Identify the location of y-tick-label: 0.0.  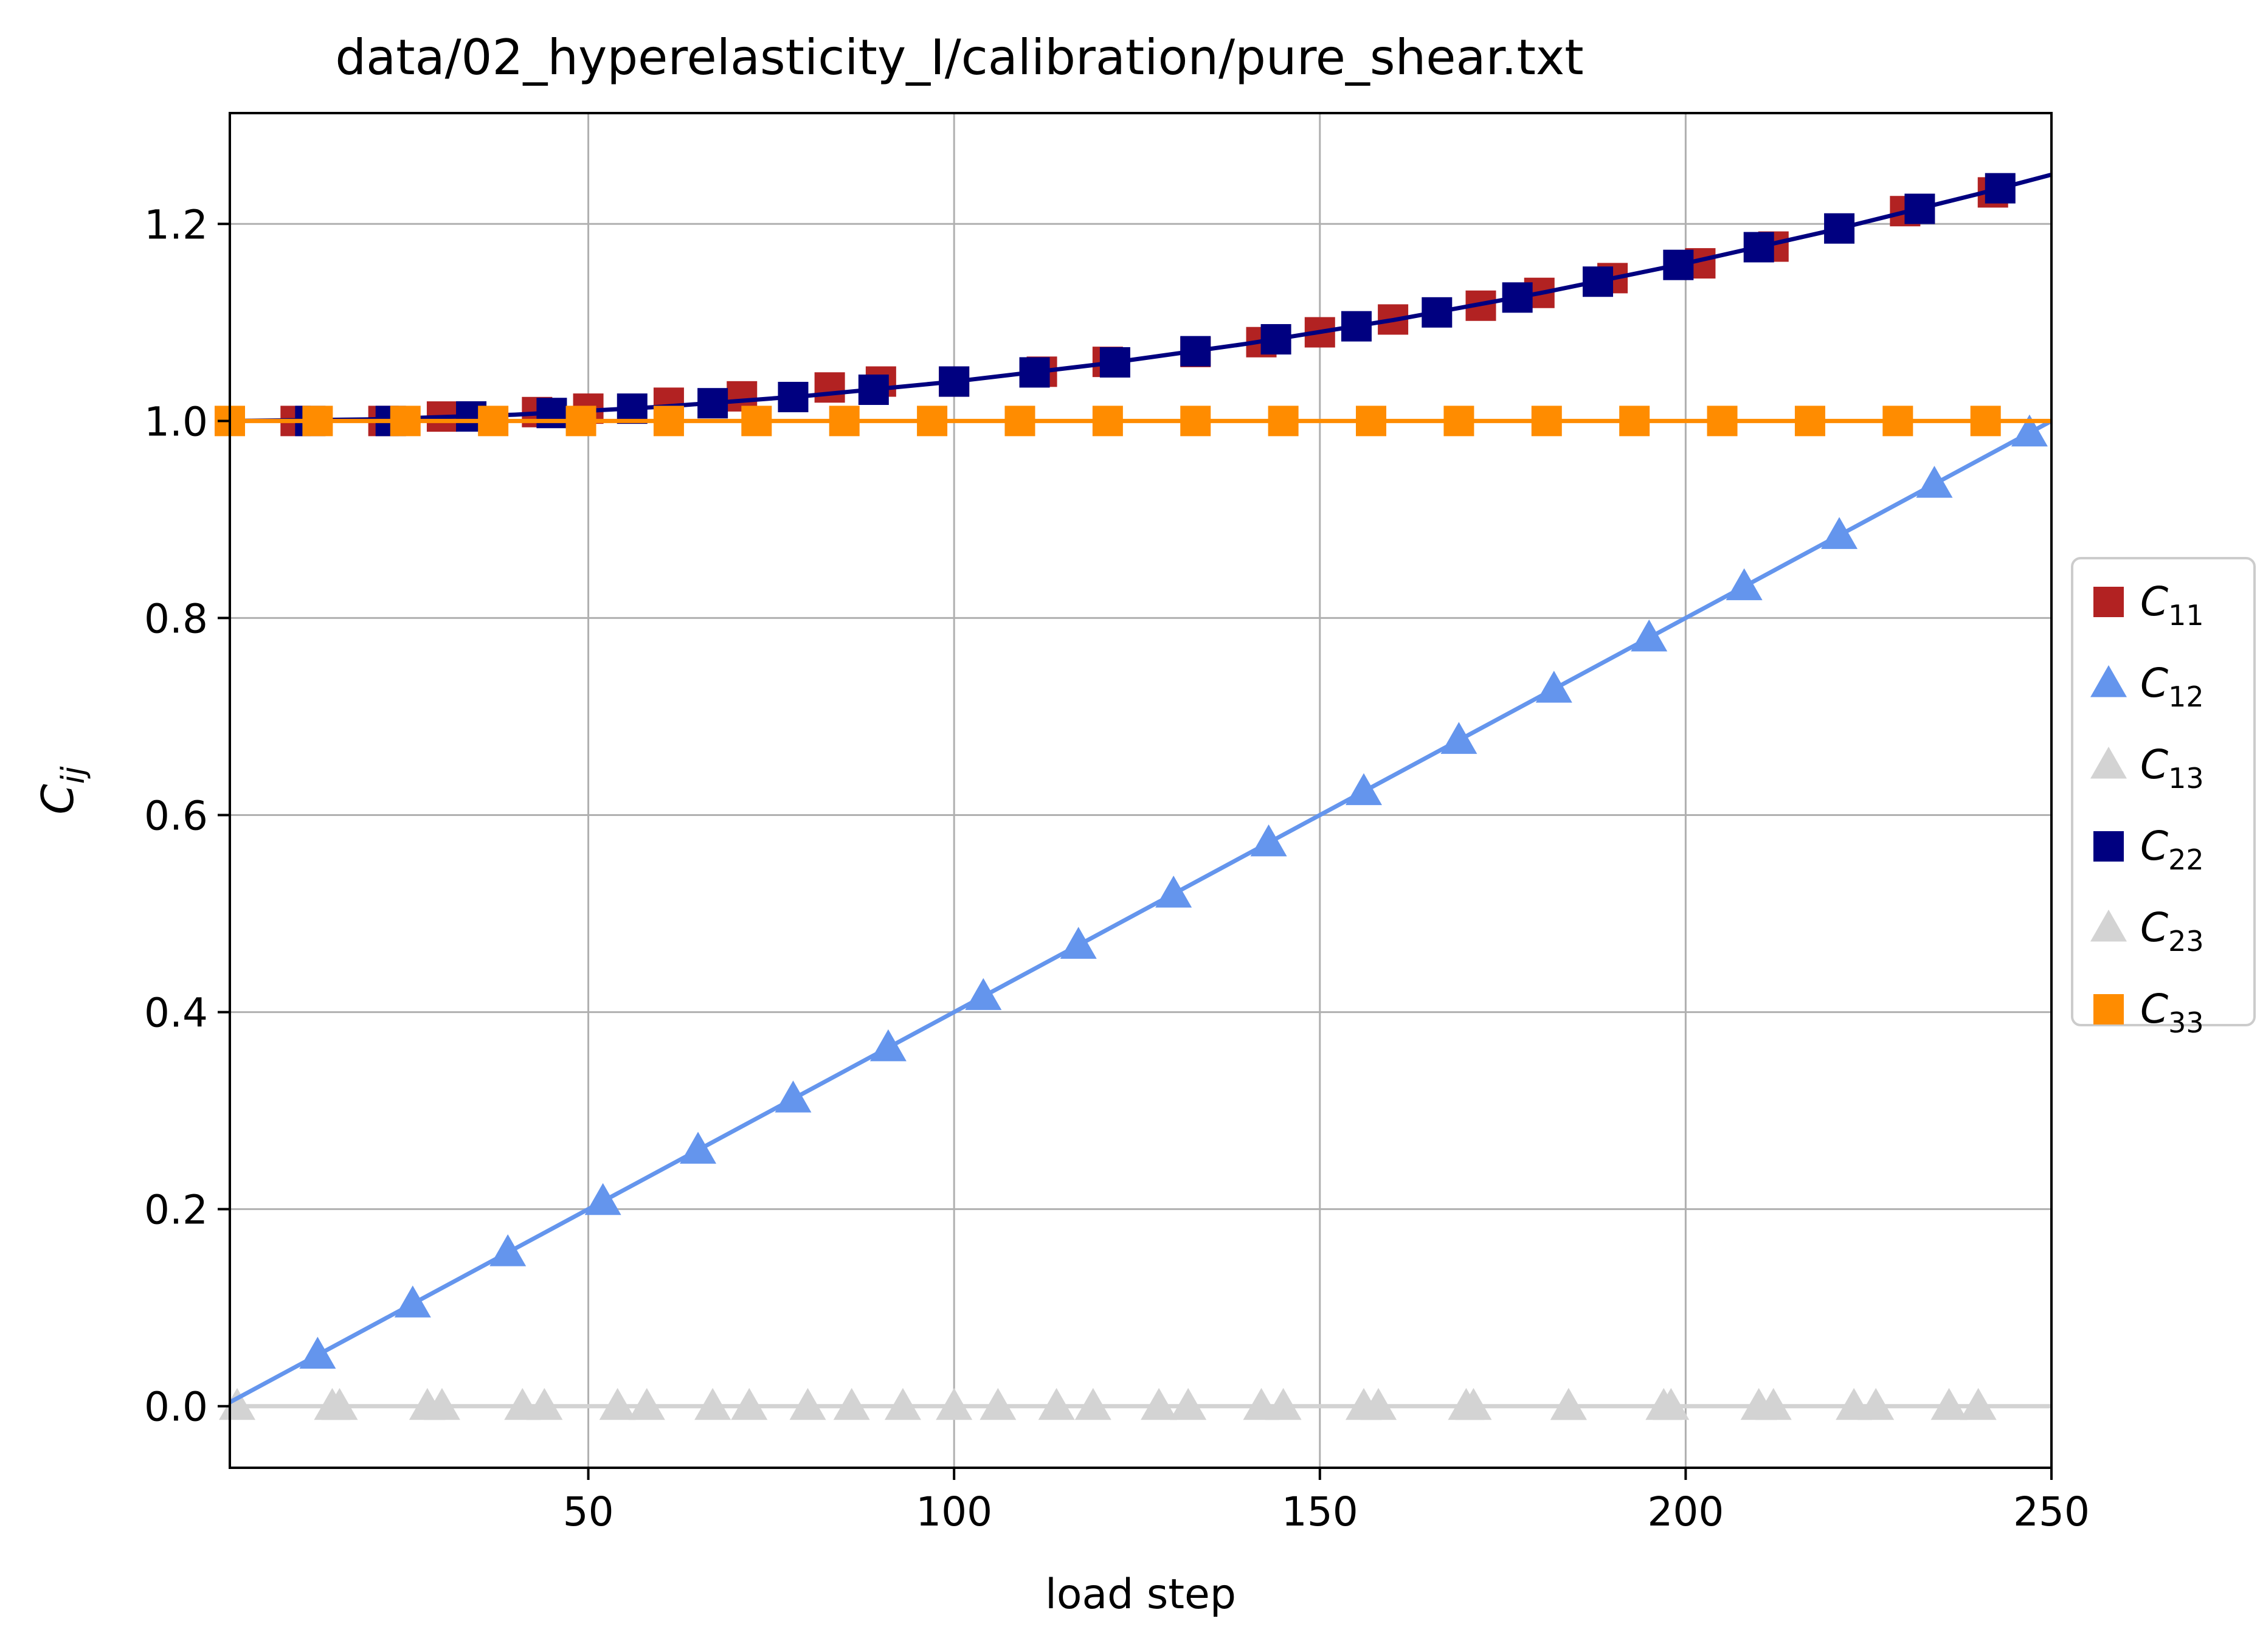
(176, 1407).